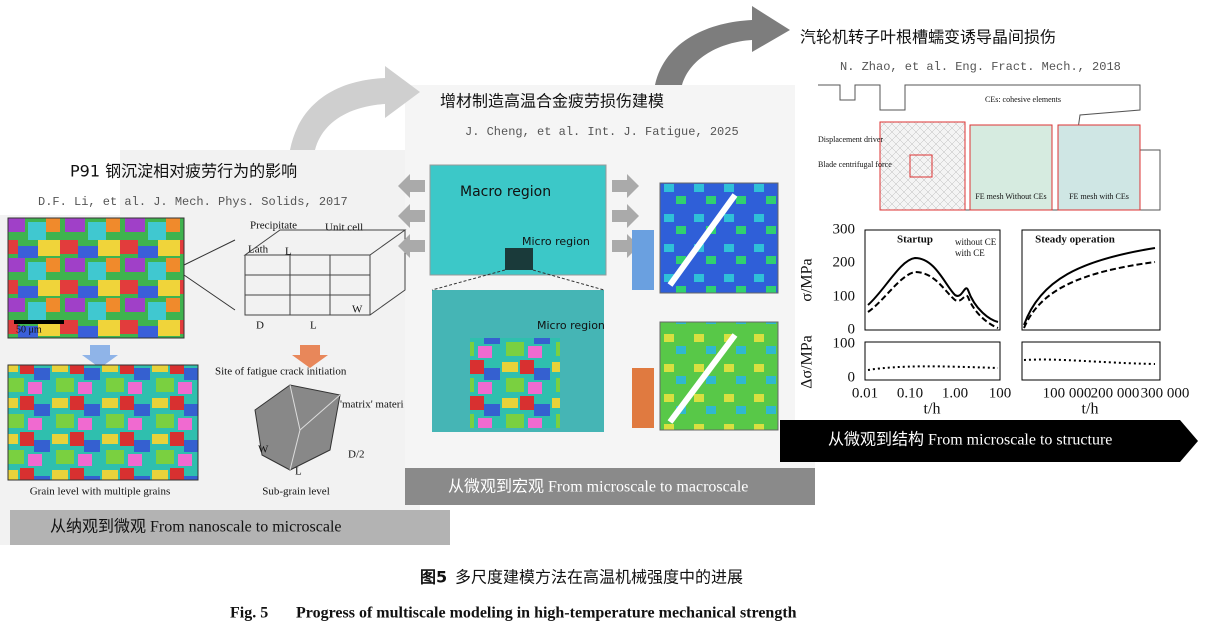  Describe the element at coordinates (970, 253) in the screenshot. I see `legend-entry: with CE` at that location.